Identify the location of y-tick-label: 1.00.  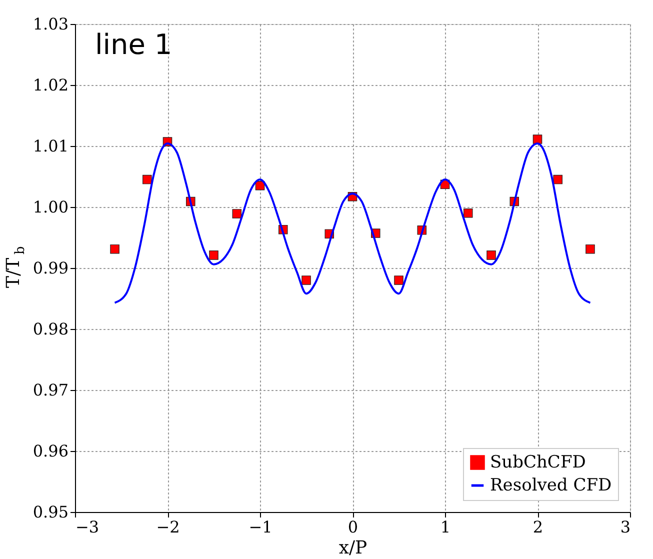
(50, 207).